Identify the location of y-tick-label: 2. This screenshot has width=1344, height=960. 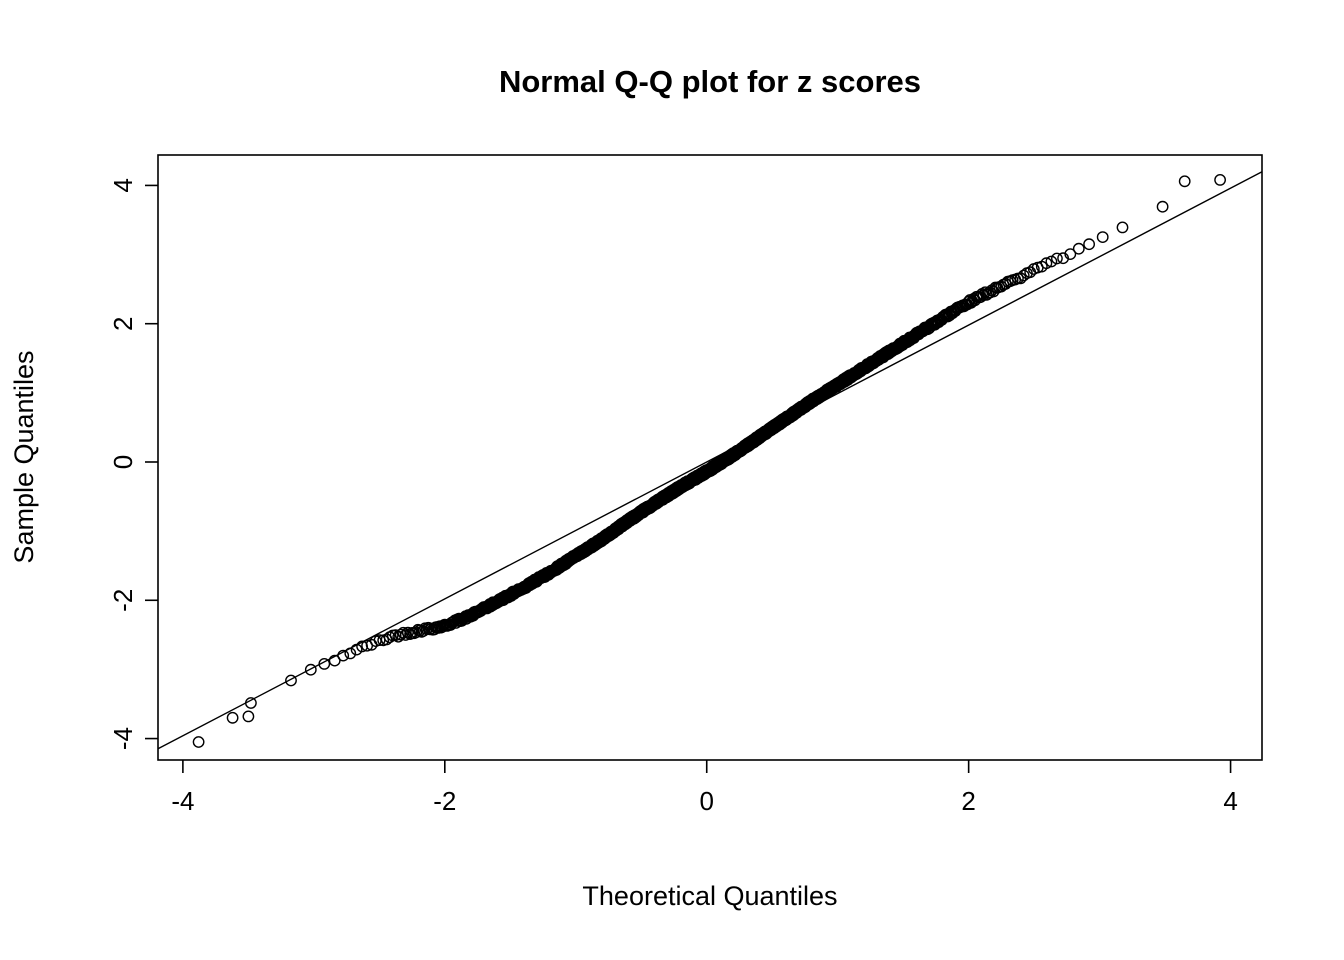
(123, 323).